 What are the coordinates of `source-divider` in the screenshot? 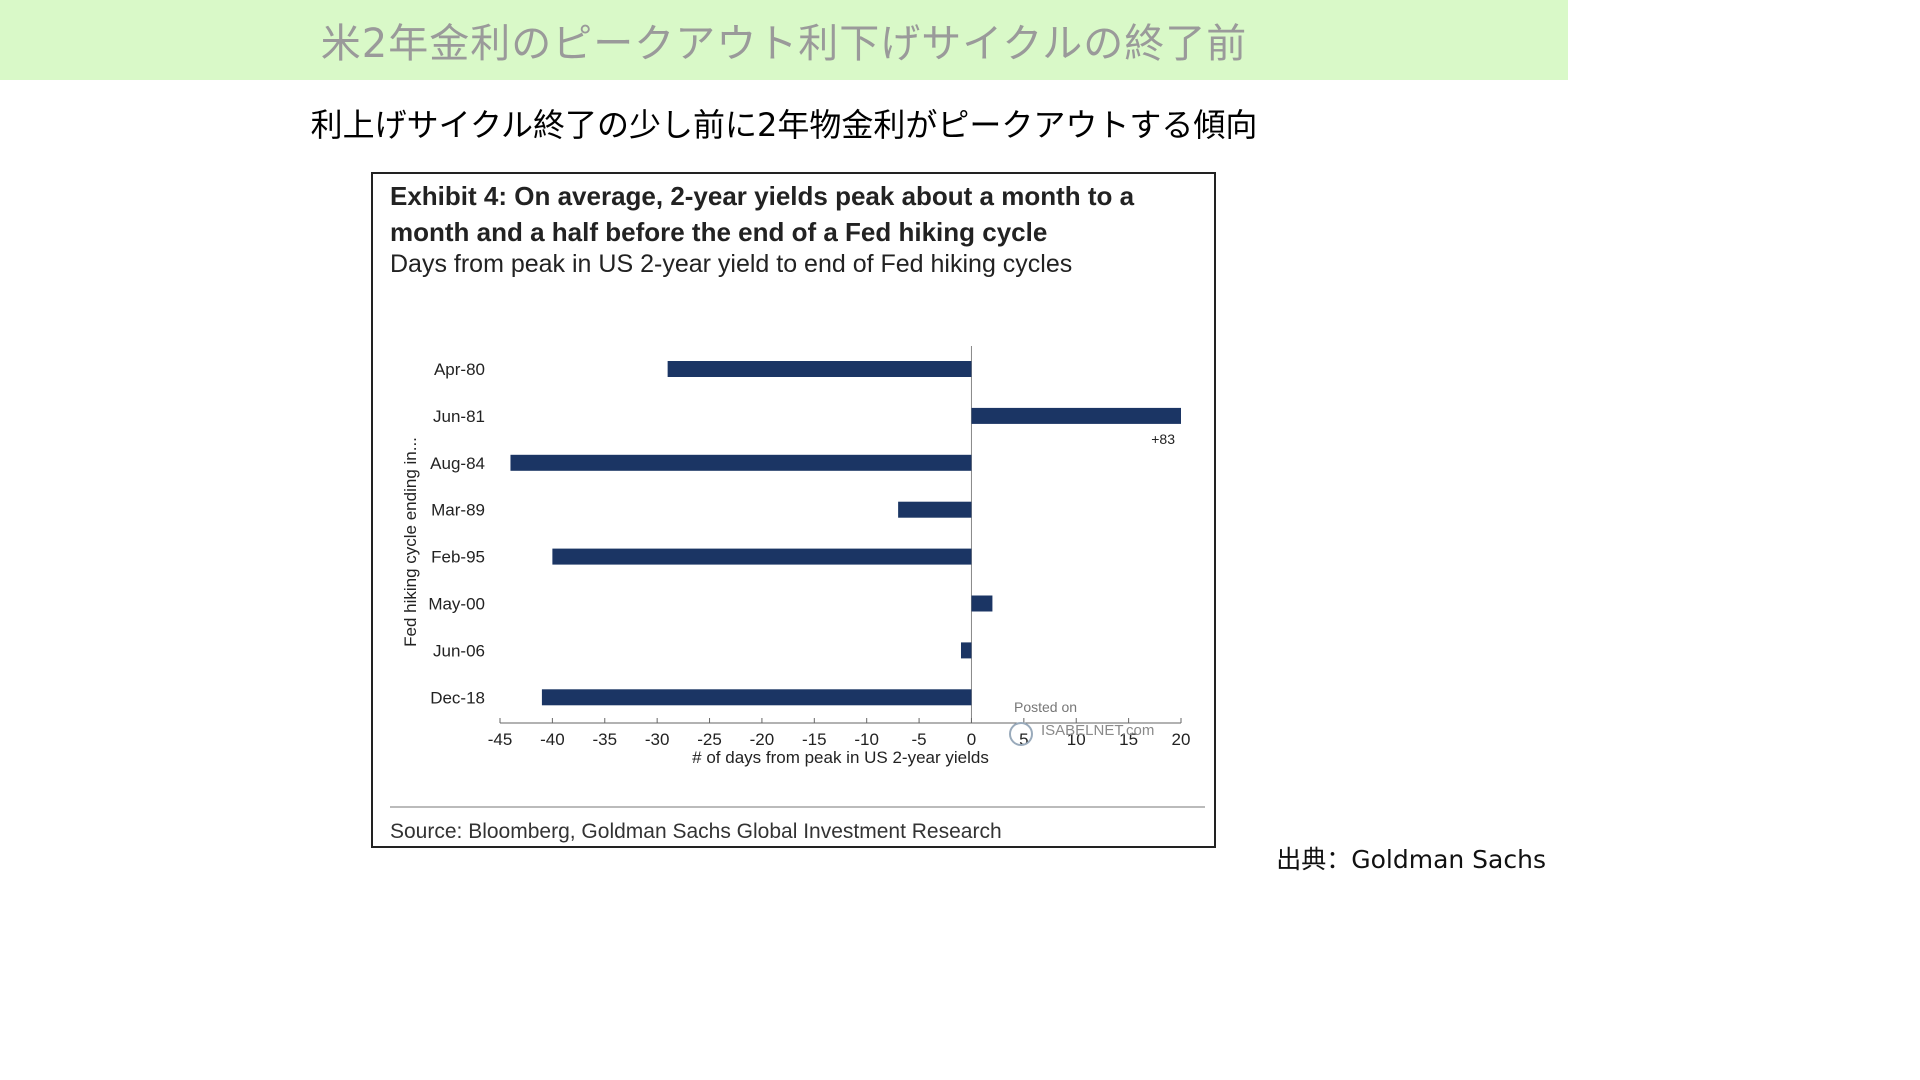 It's located at (797, 807).